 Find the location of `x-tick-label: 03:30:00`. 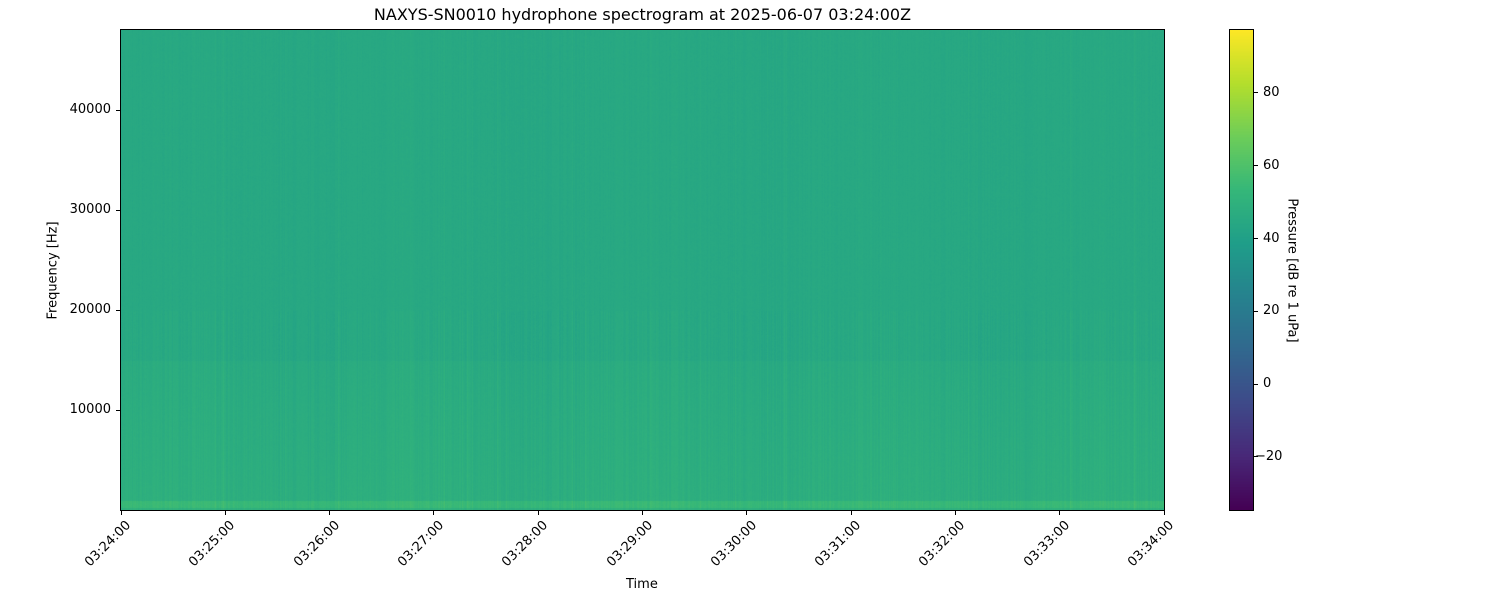

x-tick-label: 03:30:00 is located at coordinates (733, 544).